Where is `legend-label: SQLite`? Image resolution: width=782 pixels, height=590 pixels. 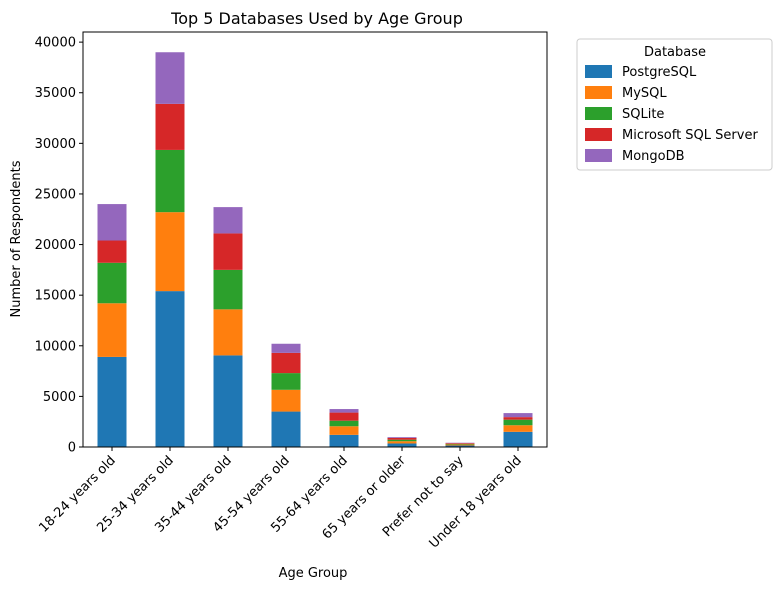 legend-label: SQLite is located at coordinates (643, 114).